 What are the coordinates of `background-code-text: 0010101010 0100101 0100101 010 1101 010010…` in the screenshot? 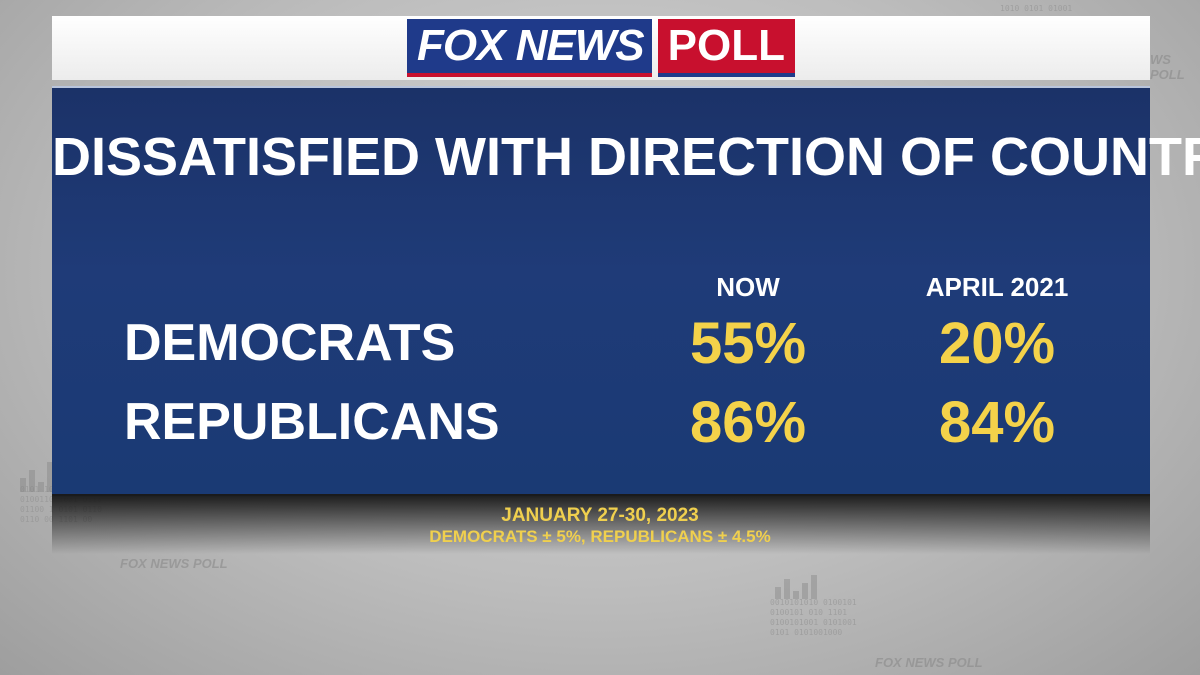 It's located at (813, 617).